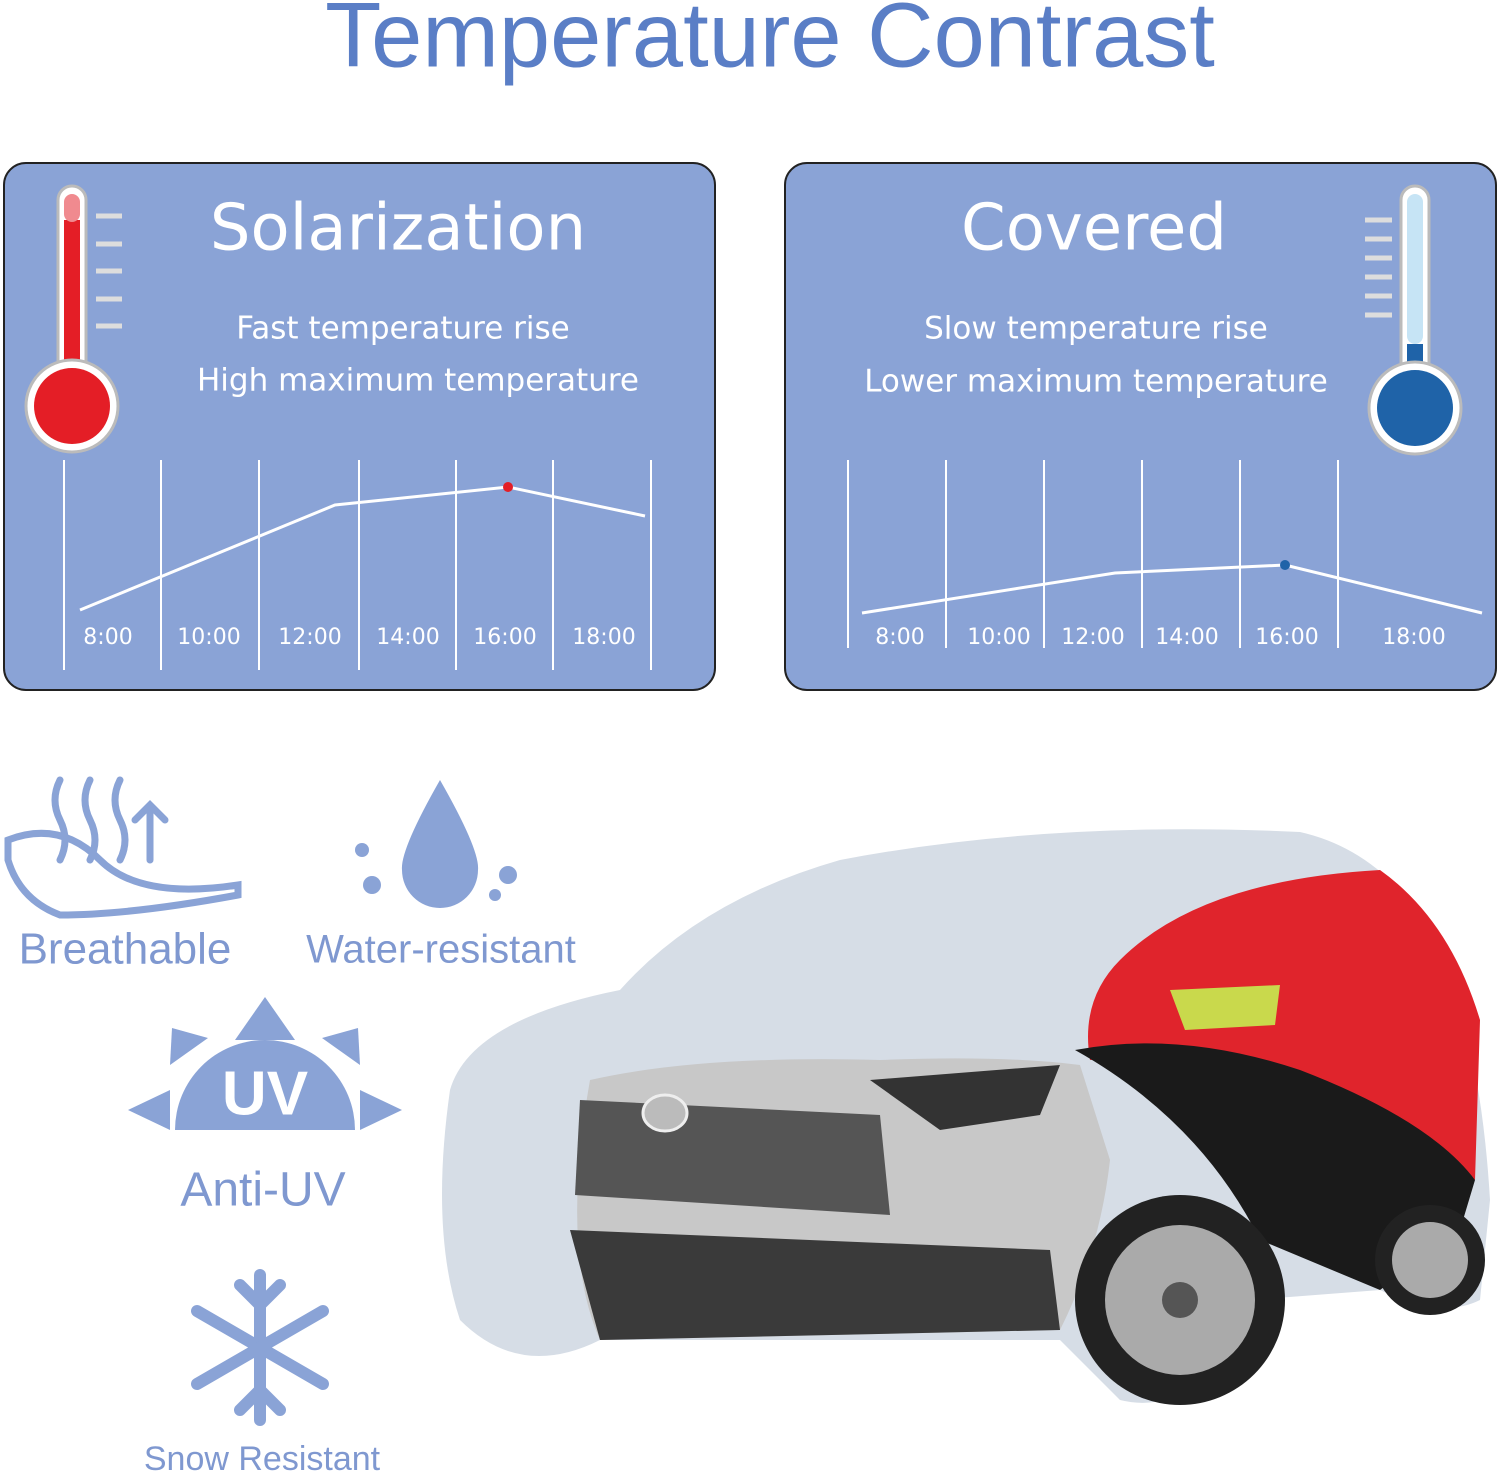  I want to click on feature-label: Water-resistant, so click(441, 950).